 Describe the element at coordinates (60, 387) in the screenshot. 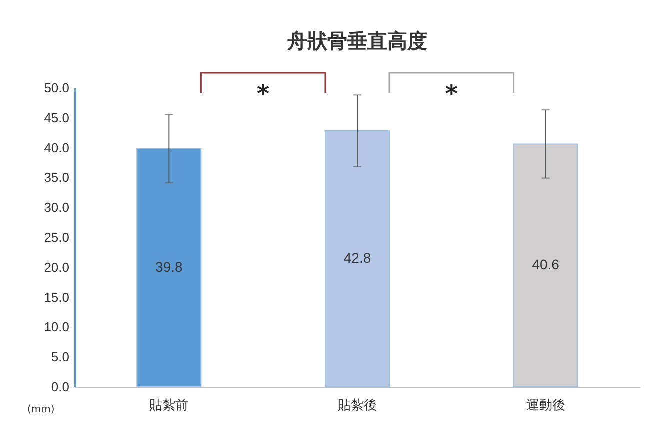

I see `y-tick-label: 0.0` at that location.